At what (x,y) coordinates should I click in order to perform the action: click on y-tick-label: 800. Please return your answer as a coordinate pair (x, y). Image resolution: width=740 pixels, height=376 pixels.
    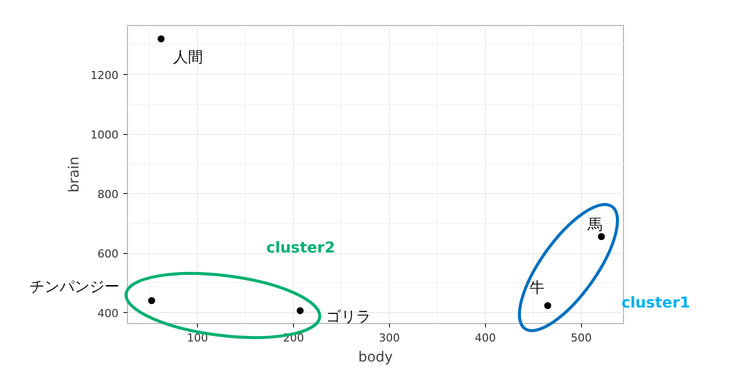
    Looking at the image, I should click on (108, 195).